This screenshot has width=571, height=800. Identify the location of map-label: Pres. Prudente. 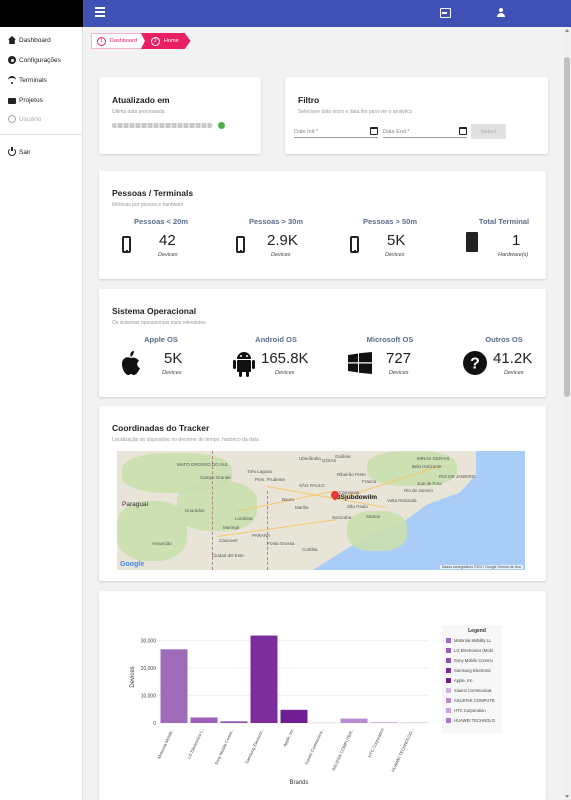
(270, 479).